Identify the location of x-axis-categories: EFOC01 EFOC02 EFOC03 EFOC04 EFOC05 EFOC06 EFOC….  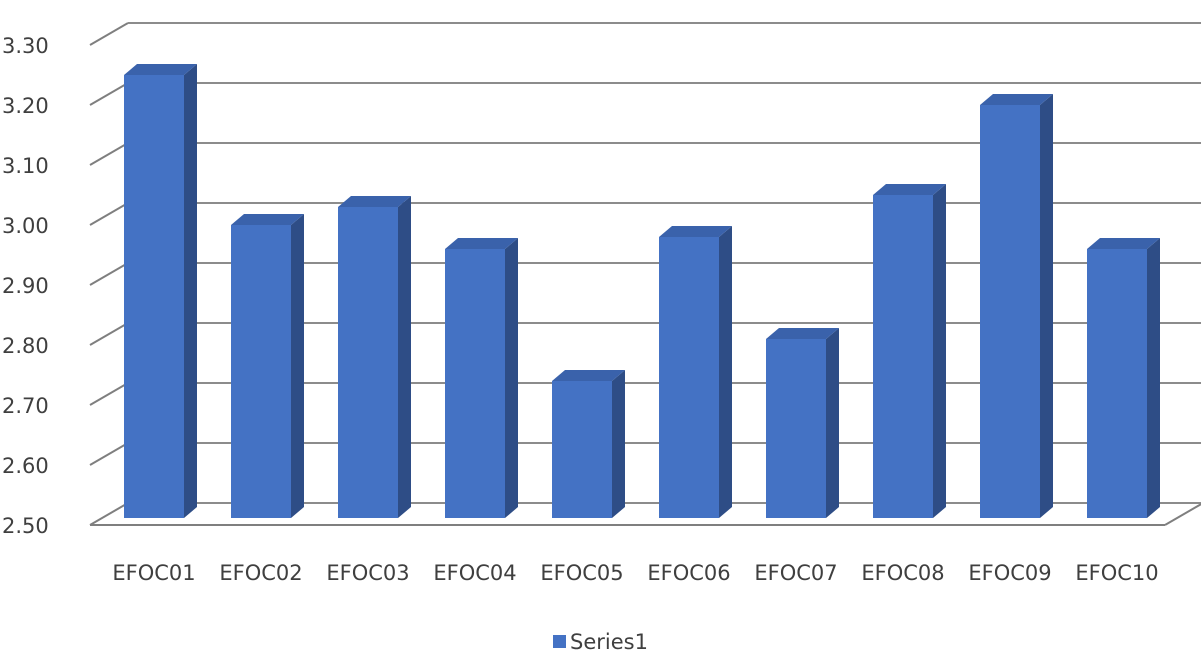
(635, 573).